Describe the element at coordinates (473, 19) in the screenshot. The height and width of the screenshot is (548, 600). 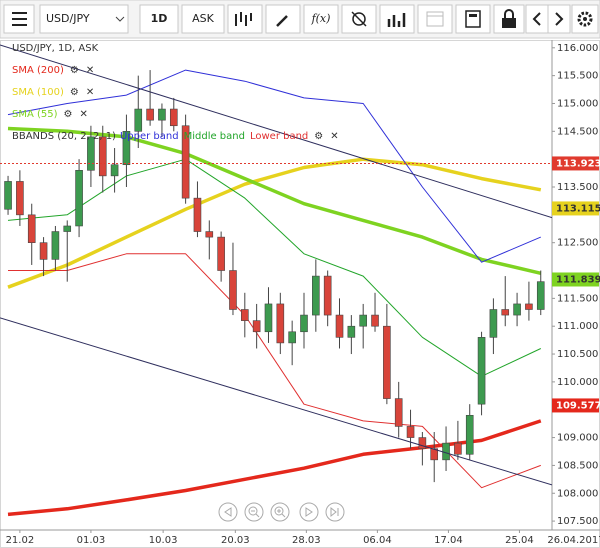
I see `calculator-button` at that location.